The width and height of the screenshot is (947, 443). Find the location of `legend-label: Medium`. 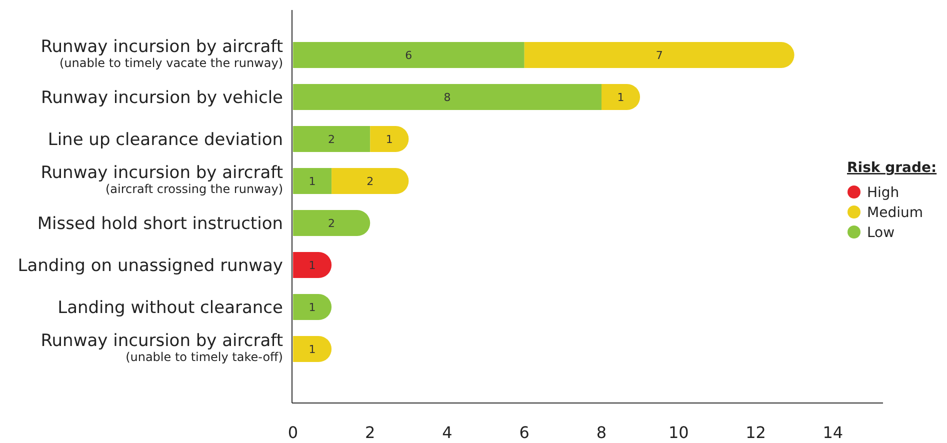

legend-label: Medium is located at coordinates (895, 212).